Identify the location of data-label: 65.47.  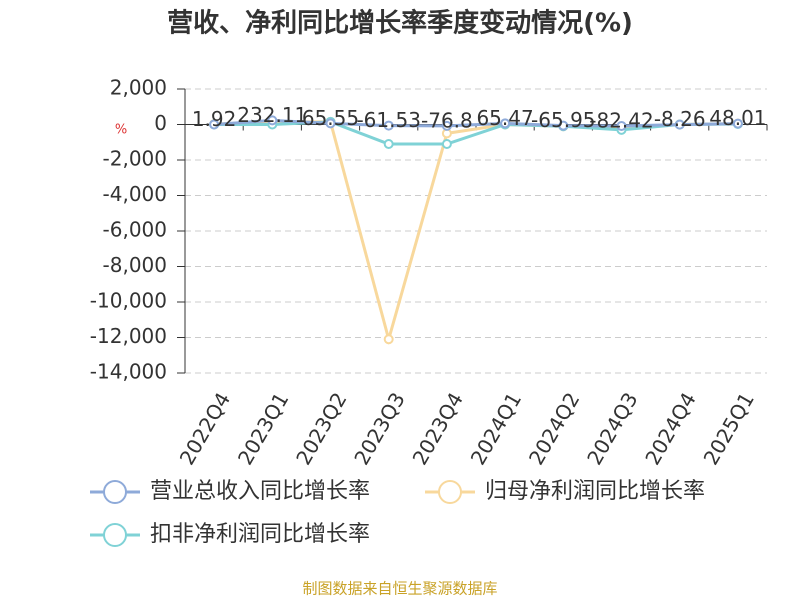
(504, 118).